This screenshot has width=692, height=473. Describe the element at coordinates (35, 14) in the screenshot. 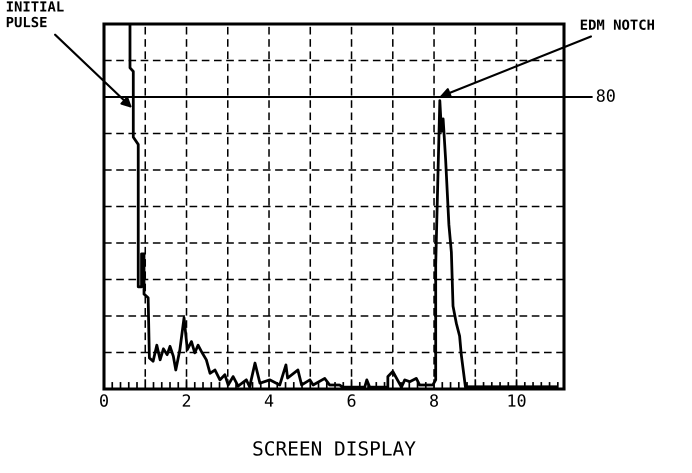

I see `annotation: INITIAL PULSE` at that location.